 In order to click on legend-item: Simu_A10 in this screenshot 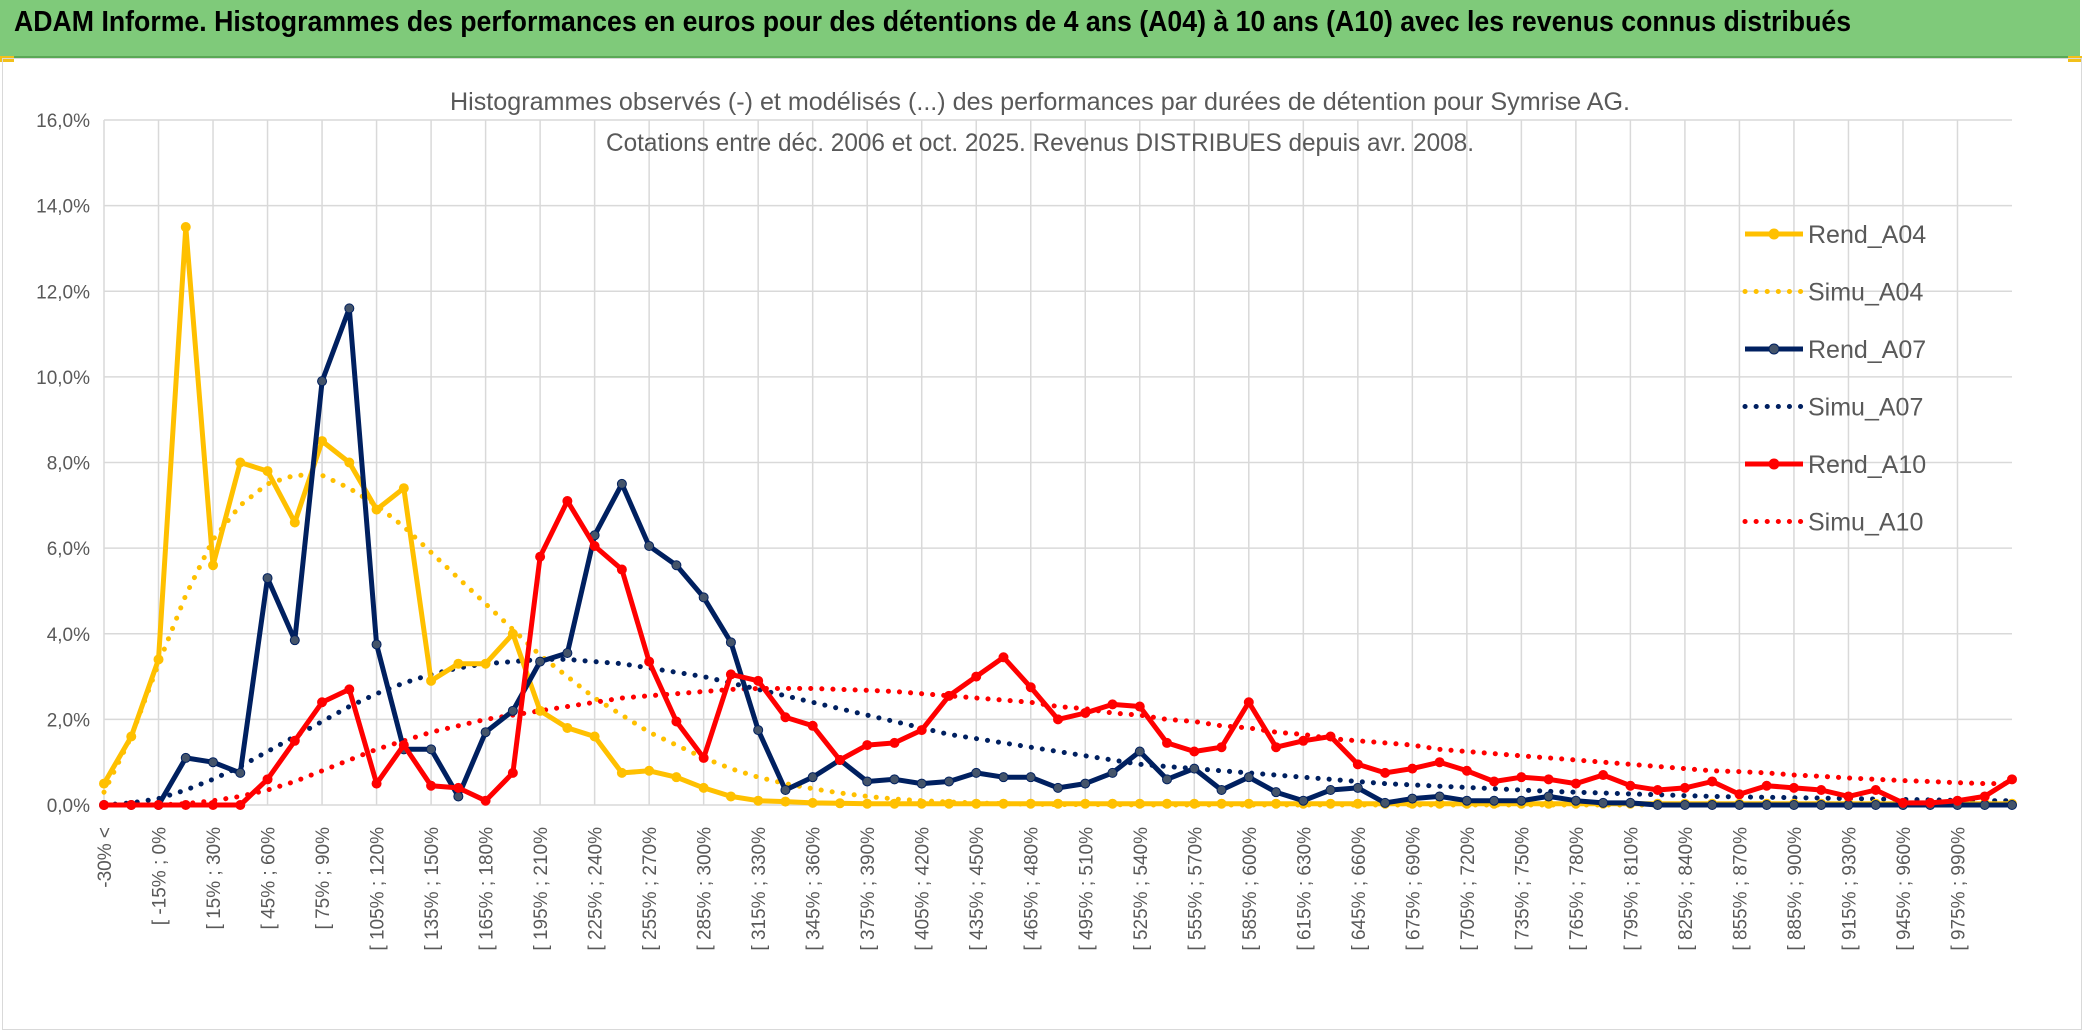, I will do `click(1832, 523)`.